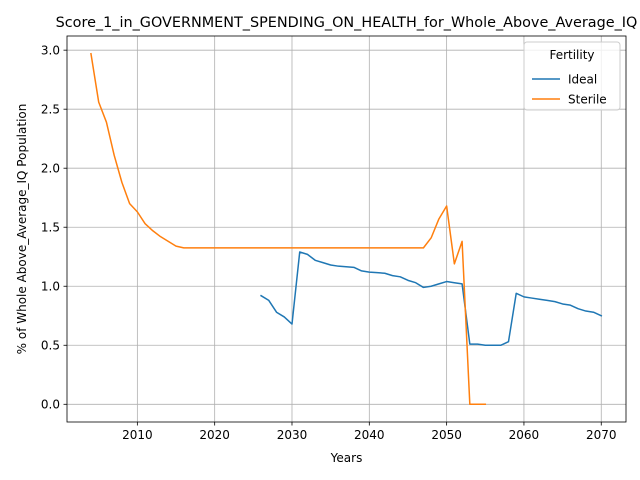 This screenshot has height=480, width=640. I want to click on y-axis-label: % of Whole Above_Average_IQ Population, so click(22, 229).